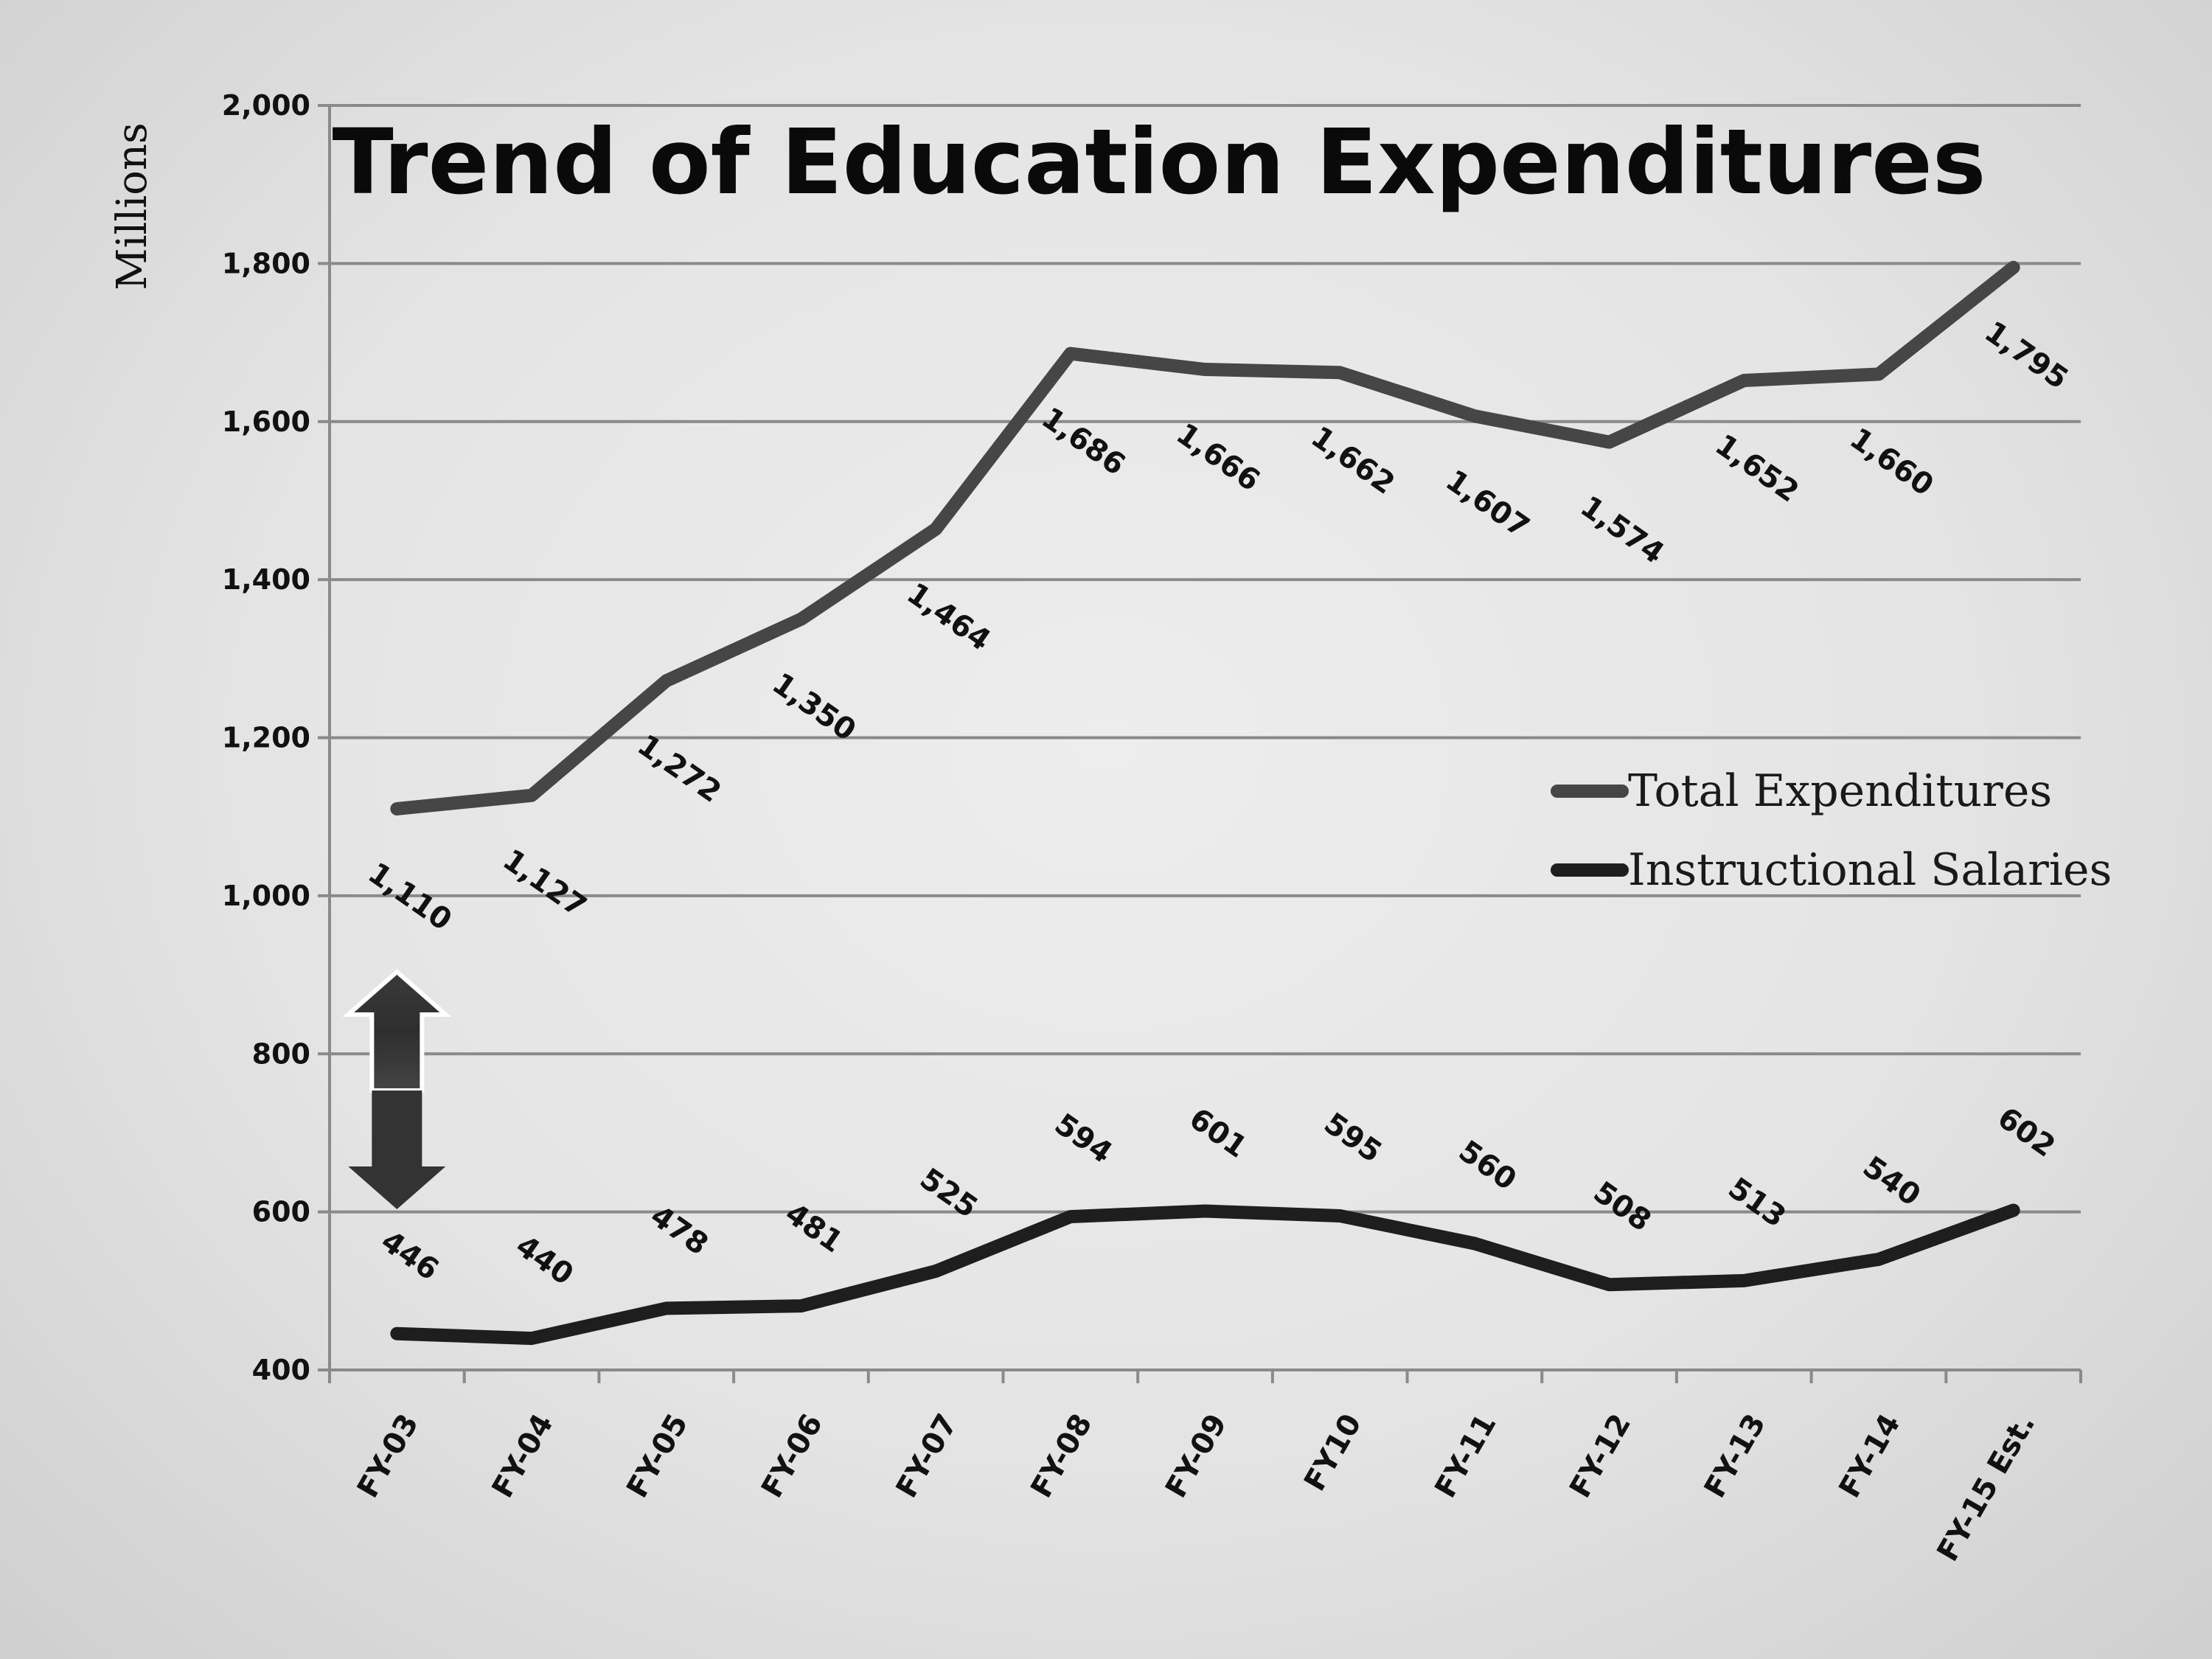 The height and width of the screenshot is (1659, 2212). I want to click on arrow-upper-half, so click(397, 1031).